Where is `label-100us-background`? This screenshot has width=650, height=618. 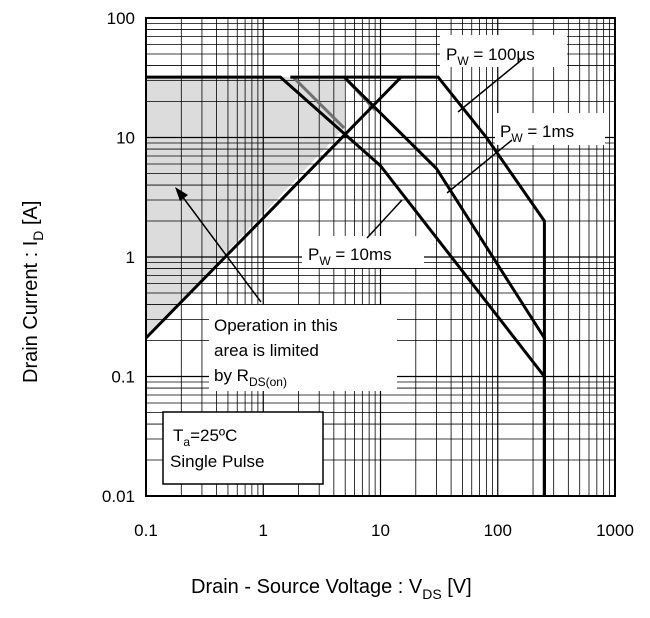
label-100us-background is located at coordinates (503, 51).